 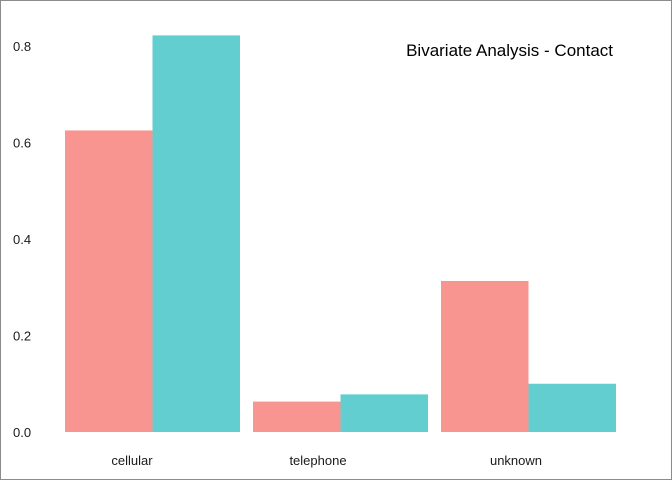 What do you see at coordinates (22, 336) in the screenshot?
I see `y-tick-label: 0.2` at bounding box center [22, 336].